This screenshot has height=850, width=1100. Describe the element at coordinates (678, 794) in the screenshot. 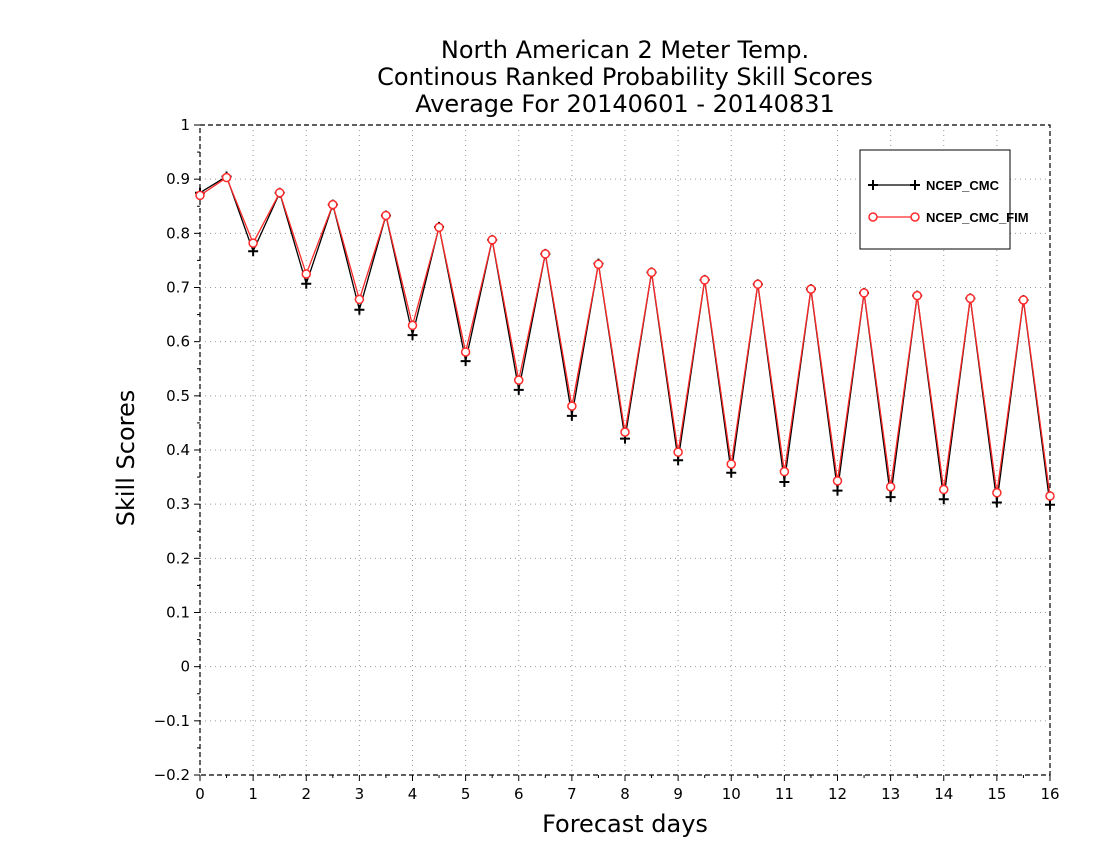

I see `x-tick-label: 9` at that location.